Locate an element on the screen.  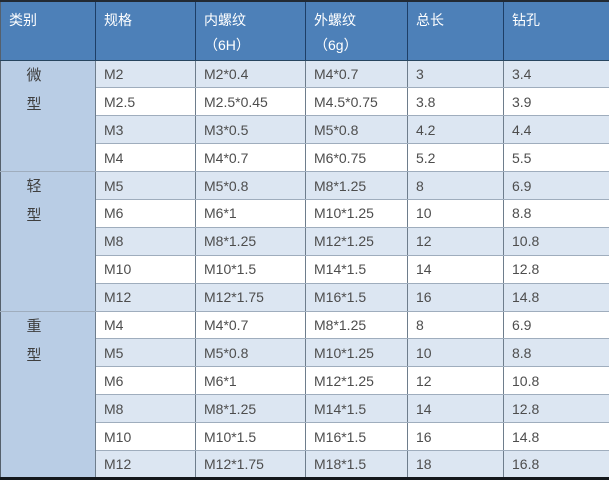
table-row: M8 M8*1.25 M14*1.5 14 12.8 is located at coordinates (305, 409).